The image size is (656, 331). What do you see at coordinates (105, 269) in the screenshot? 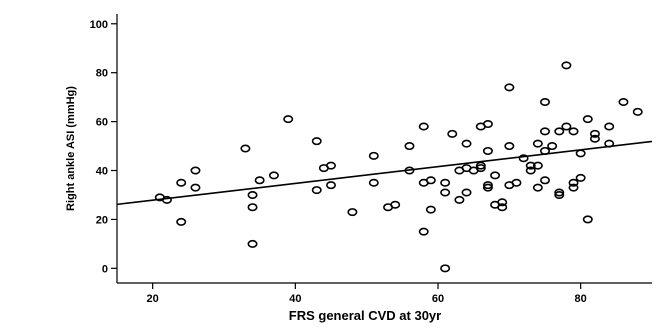
I see `y-tick-label: 0` at bounding box center [105, 269].